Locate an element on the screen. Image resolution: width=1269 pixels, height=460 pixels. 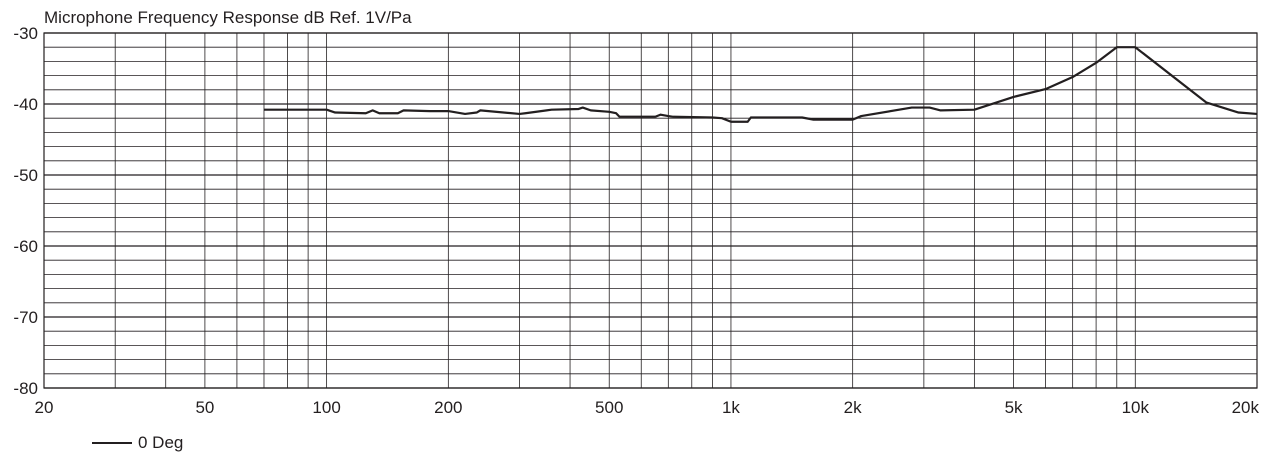
y-tick-label: -40 is located at coordinates (25, 104).